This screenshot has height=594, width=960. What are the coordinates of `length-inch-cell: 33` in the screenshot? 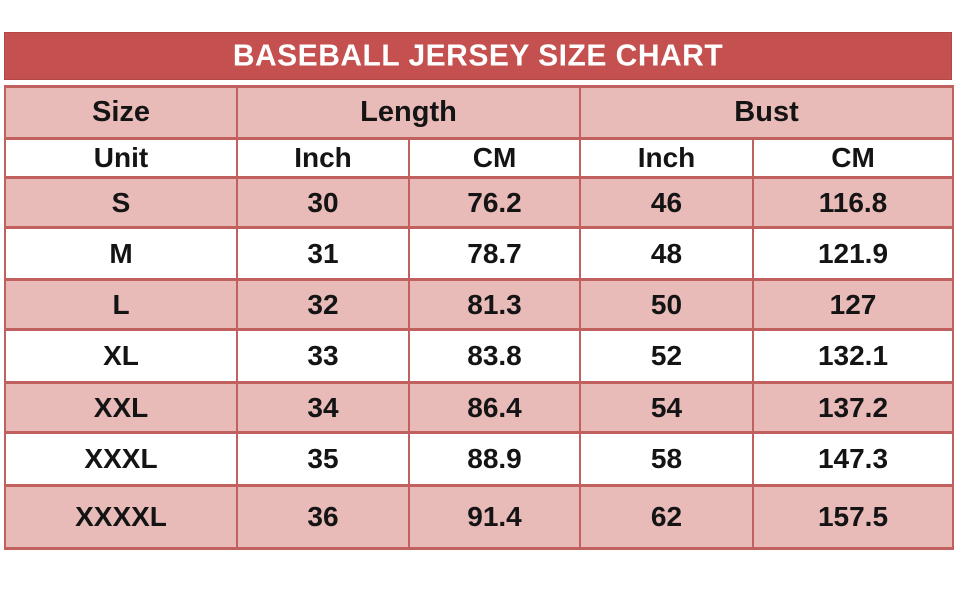 It's located at (323, 356).